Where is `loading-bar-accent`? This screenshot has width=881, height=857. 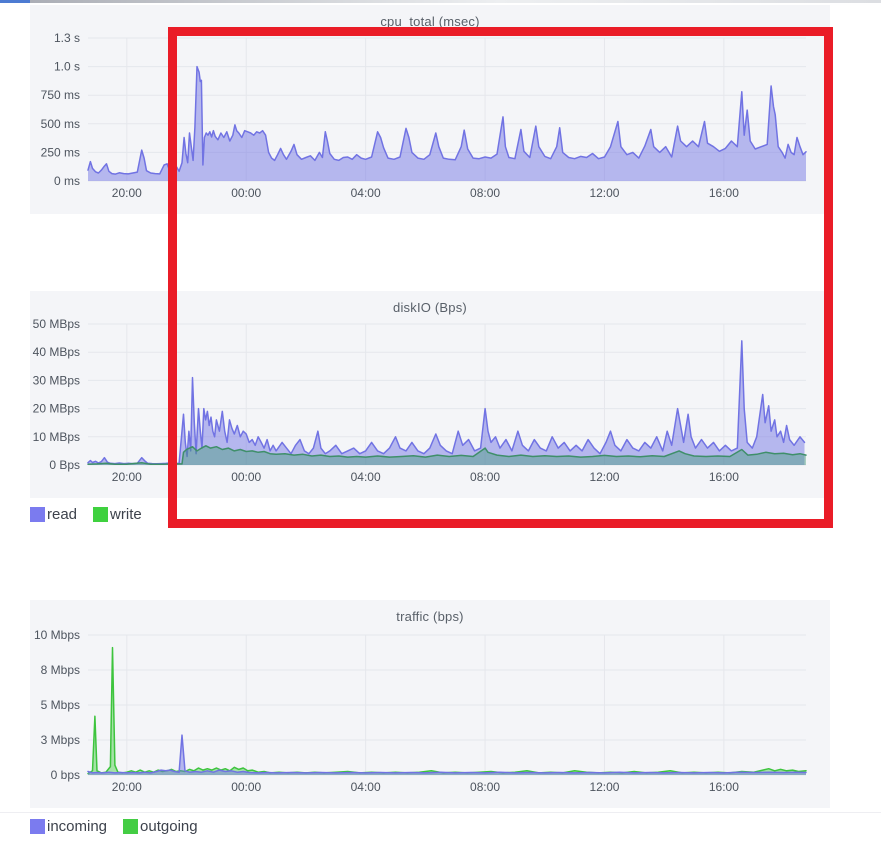 loading-bar-accent is located at coordinates (15, 1).